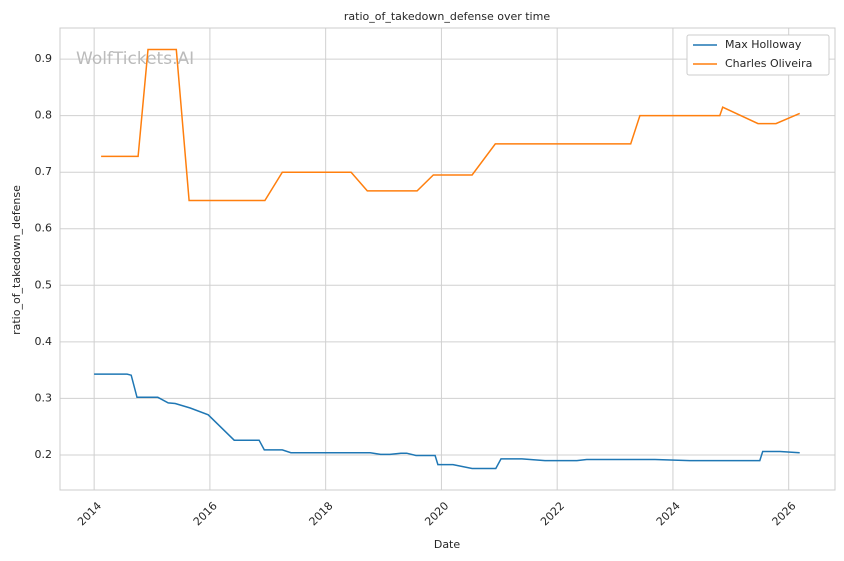  Describe the element at coordinates (44, 58) in the screenshot. I see `y-tick-label: 0.9` at that location.